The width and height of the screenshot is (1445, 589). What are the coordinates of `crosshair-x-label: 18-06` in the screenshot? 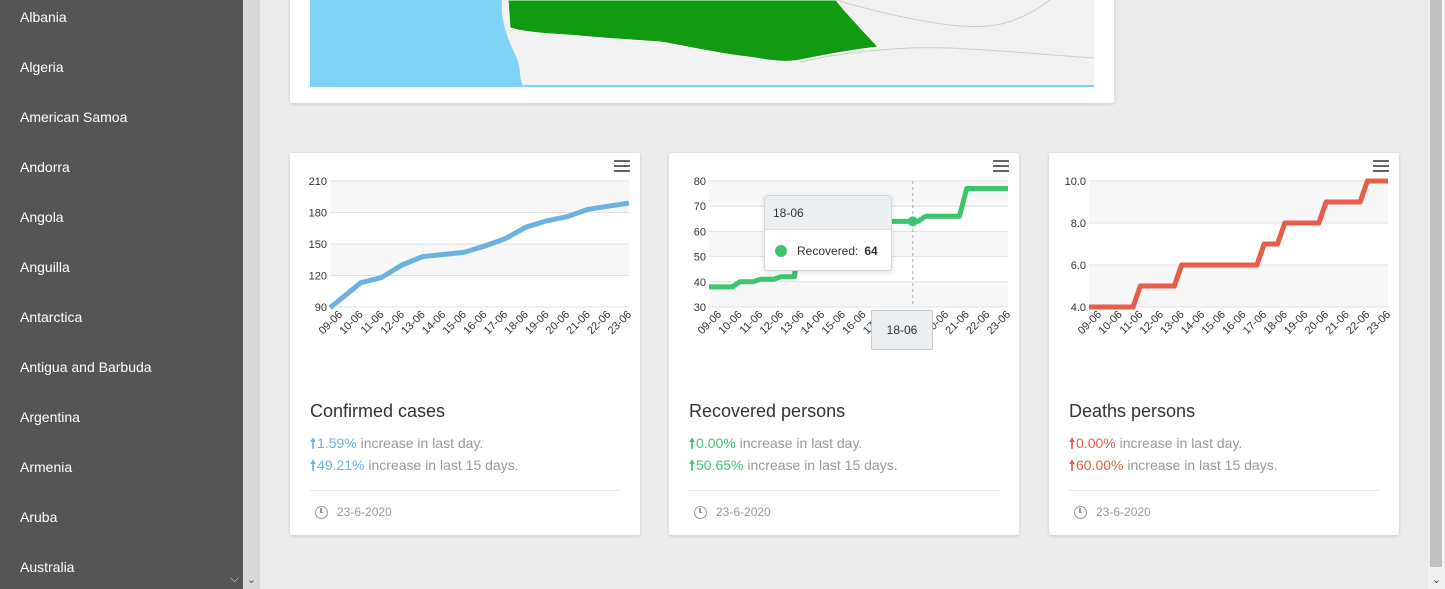 It's located at (902, 330).